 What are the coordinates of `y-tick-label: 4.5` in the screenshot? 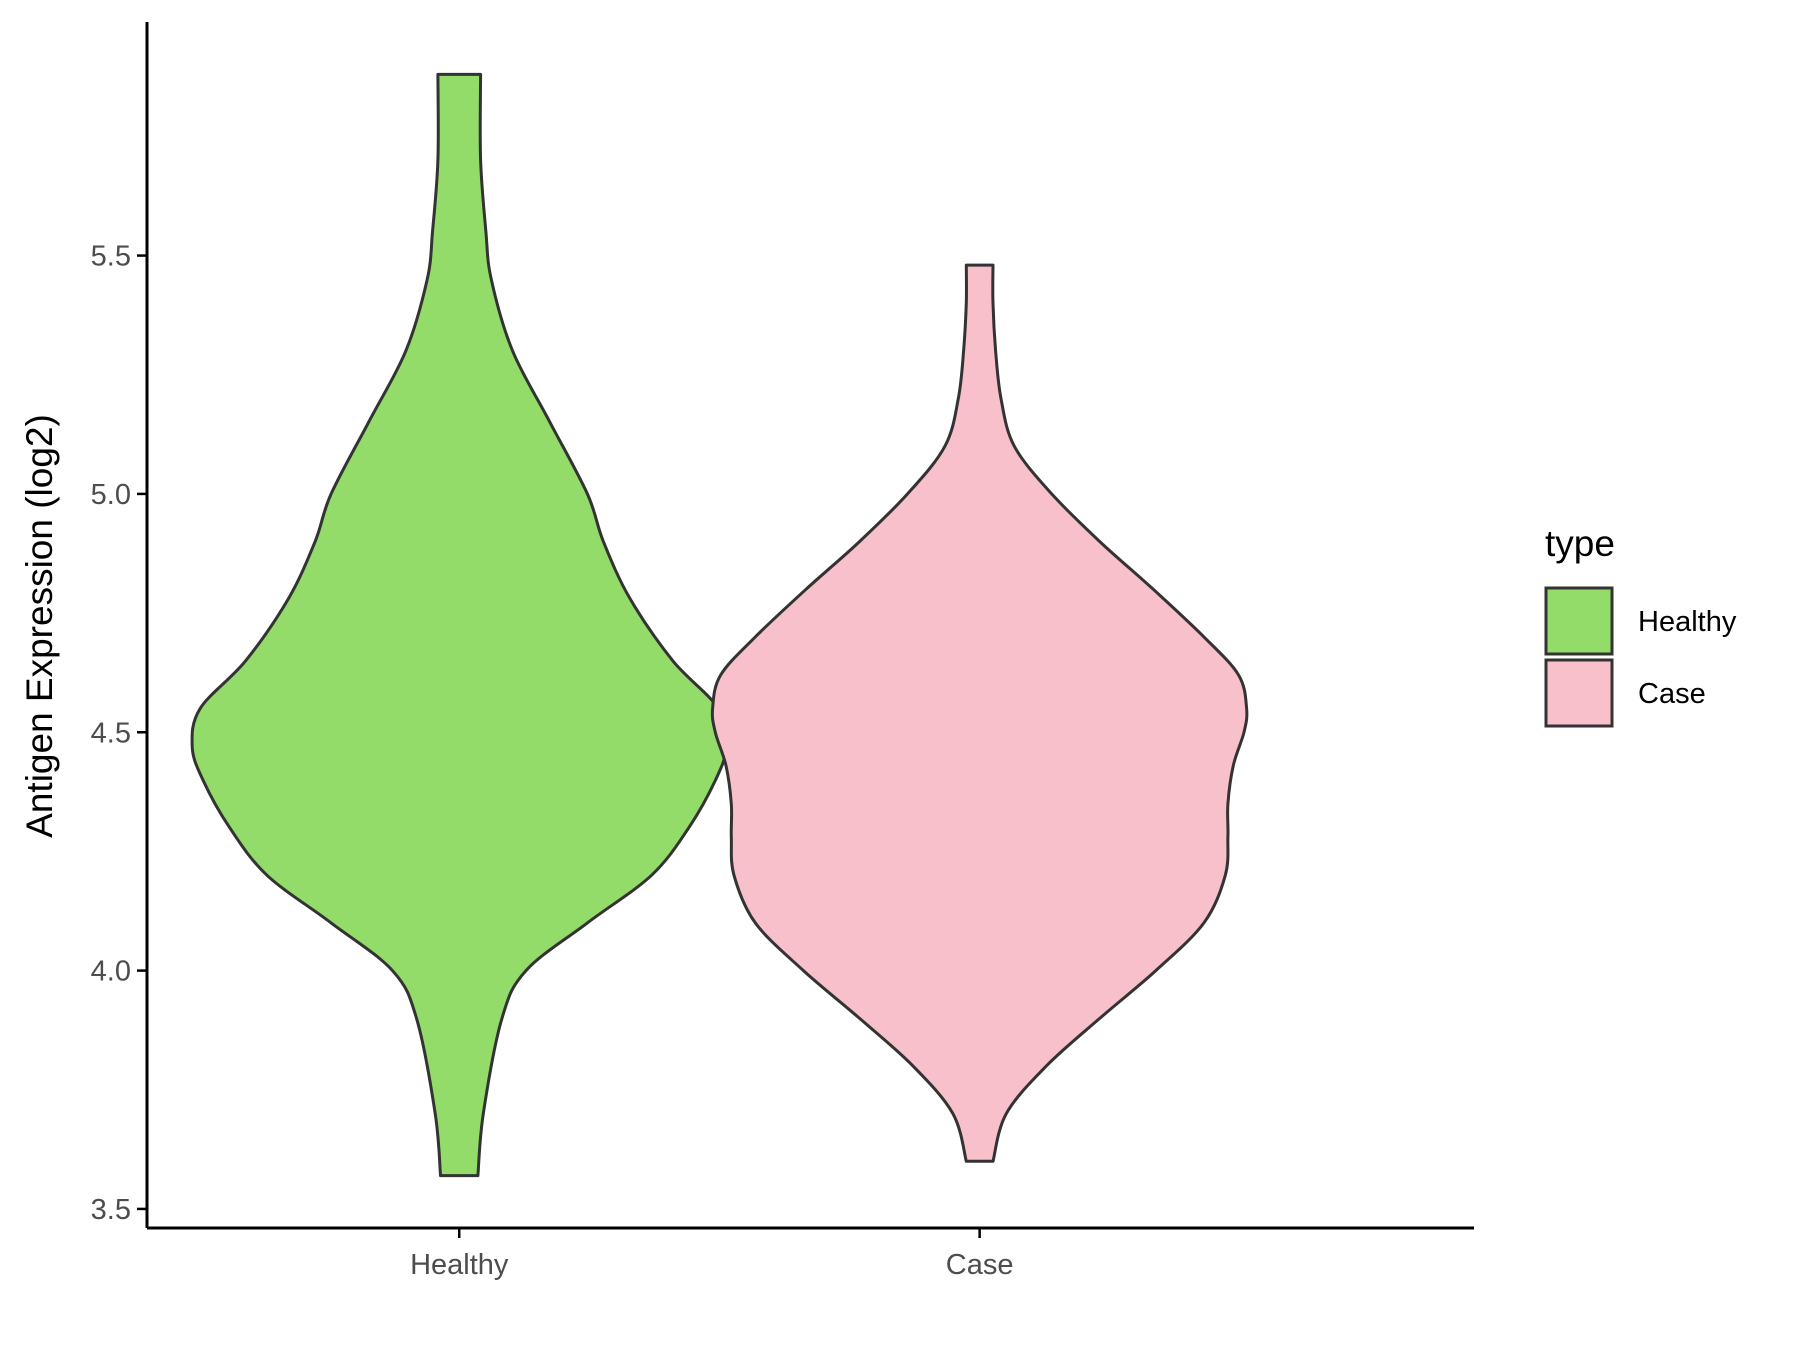 It's located at (111, 733).